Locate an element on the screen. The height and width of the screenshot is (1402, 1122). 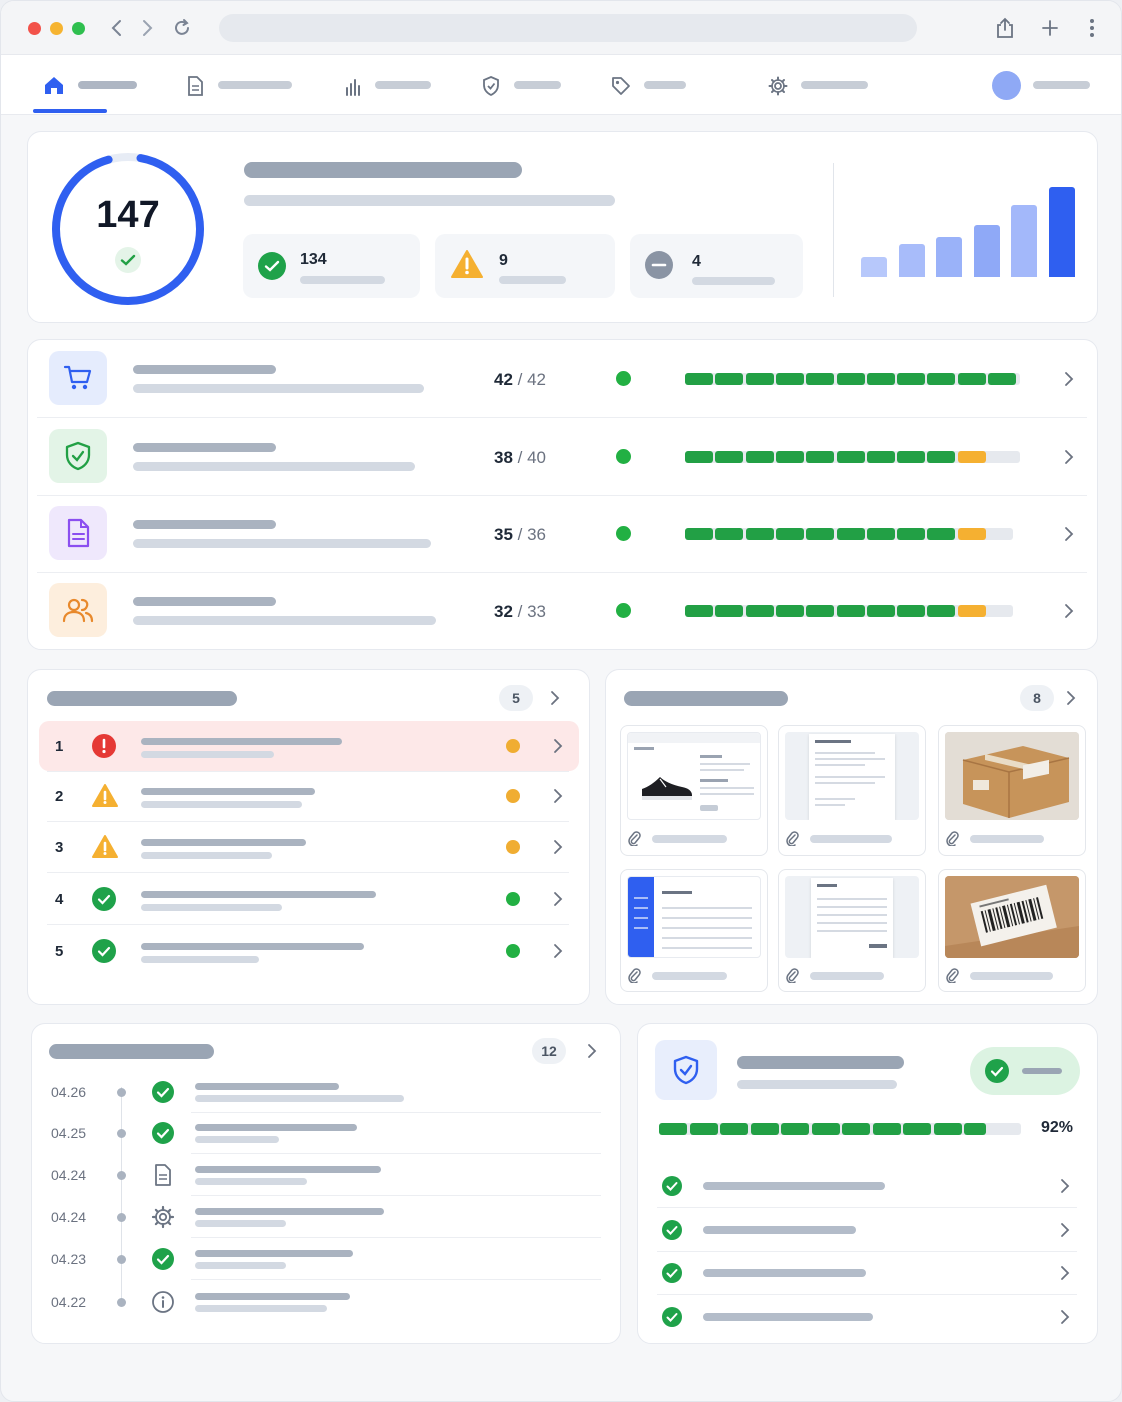
issue-row: 5 is located at coordinates (309, 951).